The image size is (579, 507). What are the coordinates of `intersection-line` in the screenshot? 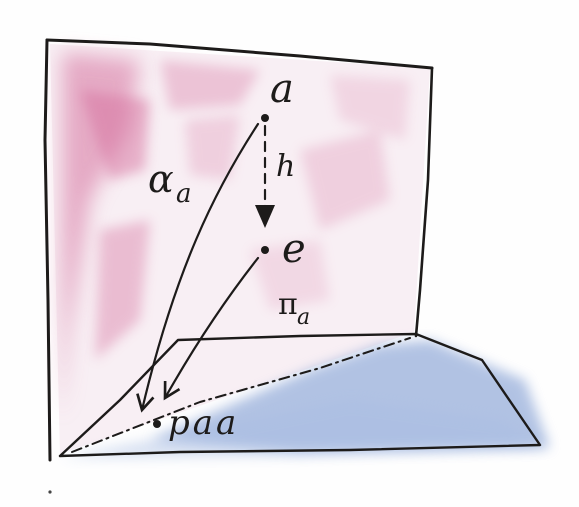 It's located at (241, 395).